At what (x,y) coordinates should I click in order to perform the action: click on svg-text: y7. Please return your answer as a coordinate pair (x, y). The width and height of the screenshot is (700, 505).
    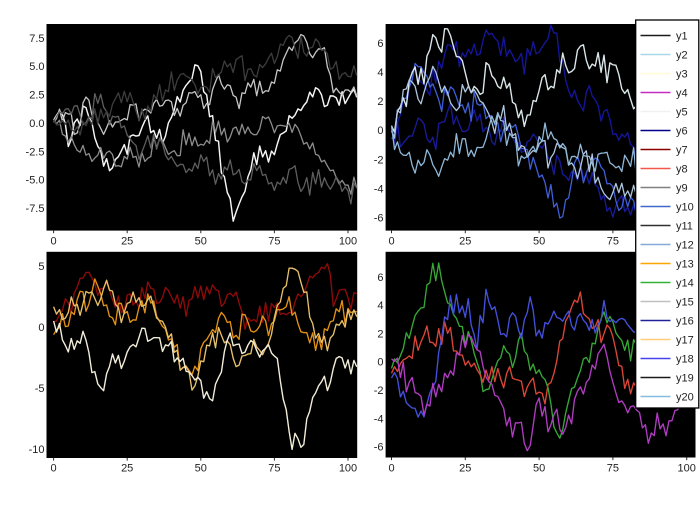
    Looking at the image, I should click on (682, 150).